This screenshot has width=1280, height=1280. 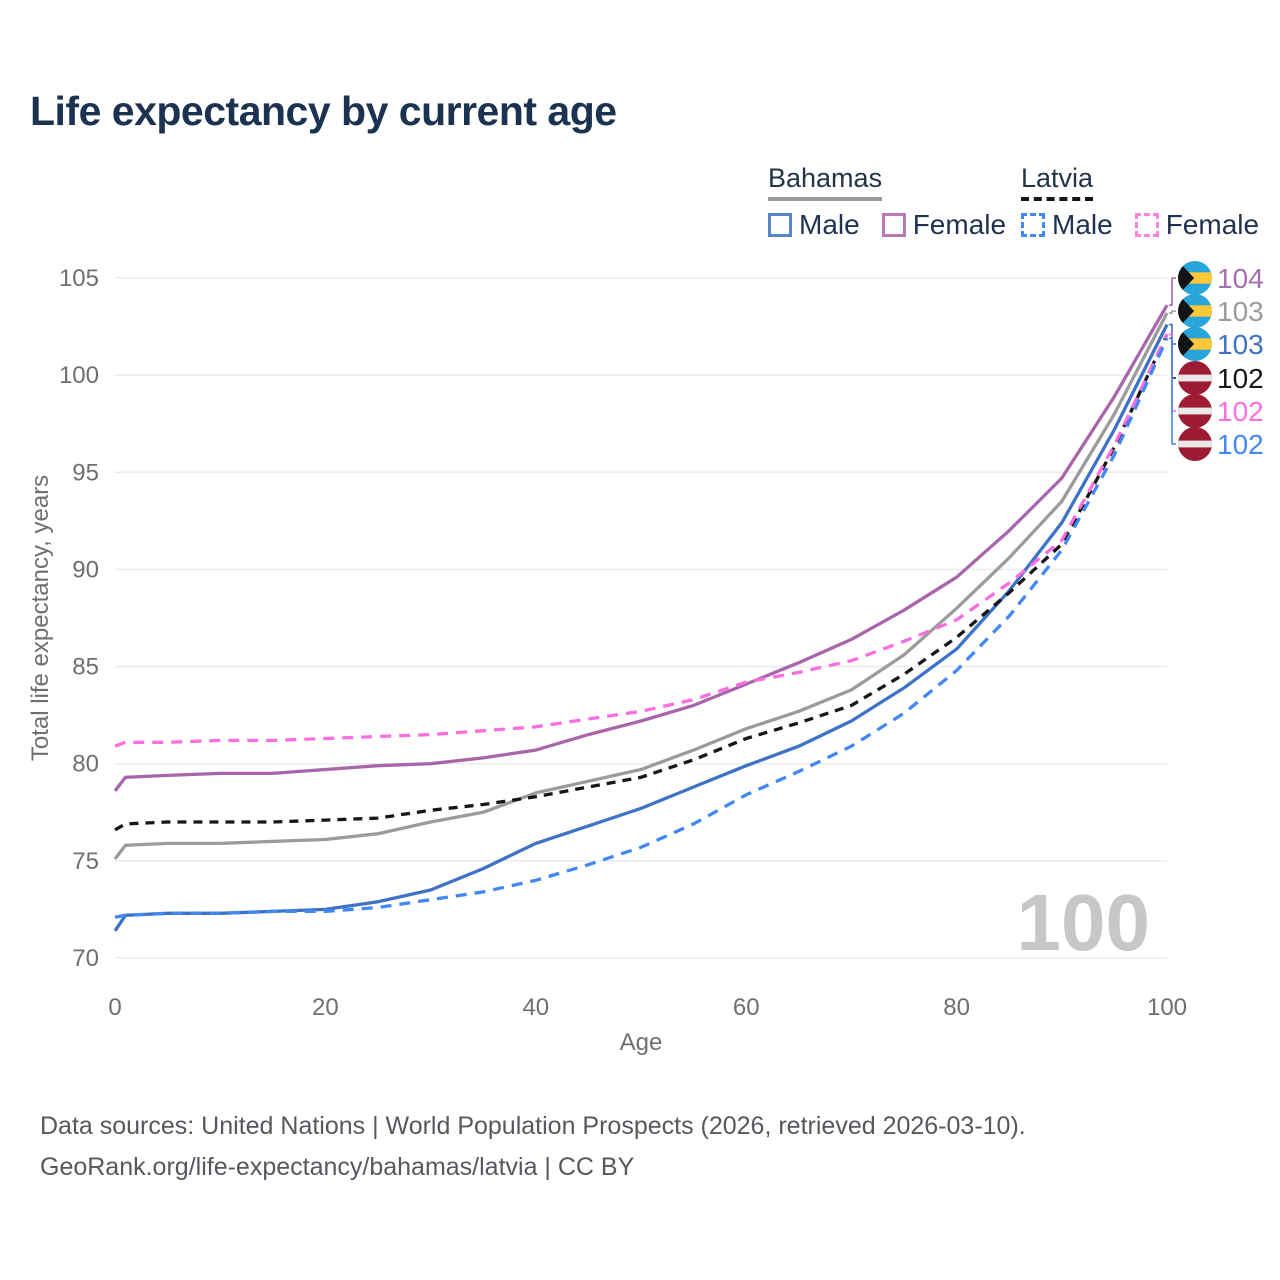 What do you see at coordinates (79, 375) in the screenshot?
I see `y-tick-label: 100` at bounding box center [79, 375].